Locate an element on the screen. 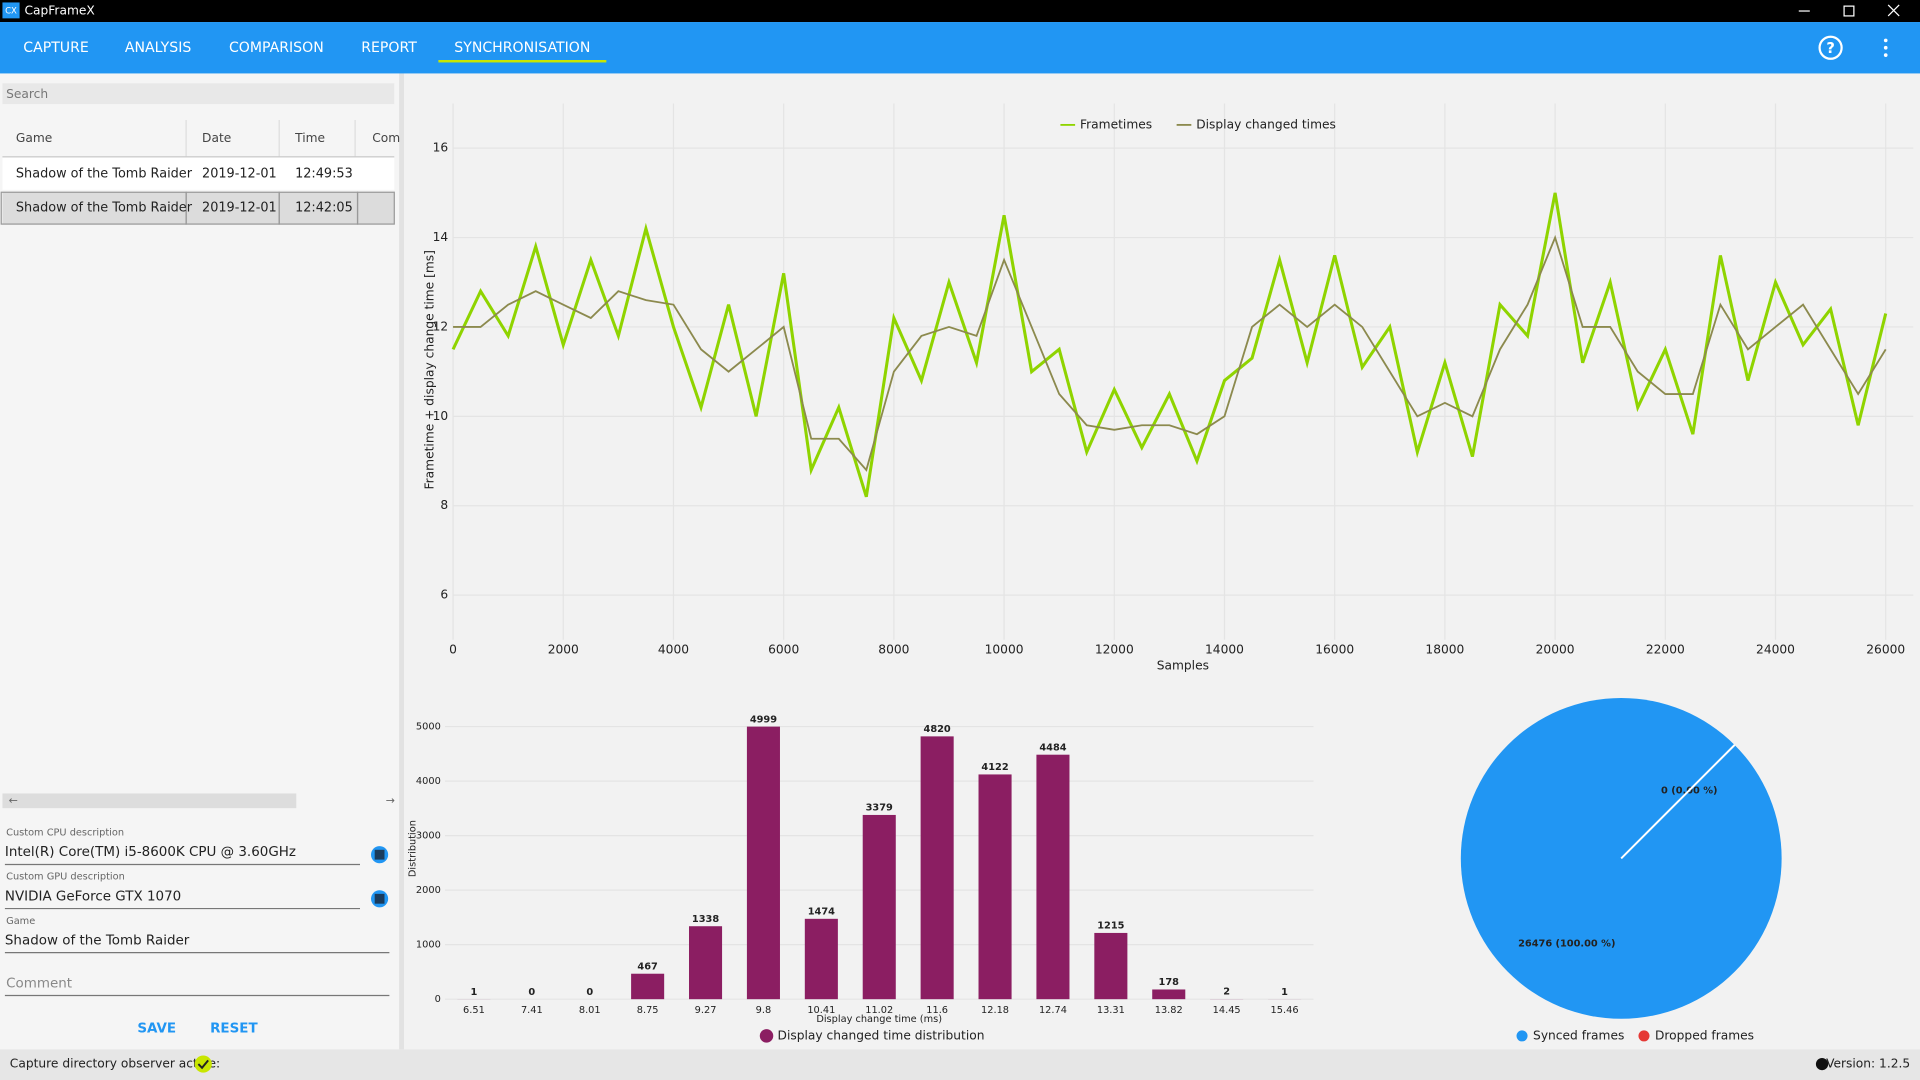 The height and width of the screenshot is (1080, 1920). x-tick-label: 2000 is located at coordinates (563, 650).